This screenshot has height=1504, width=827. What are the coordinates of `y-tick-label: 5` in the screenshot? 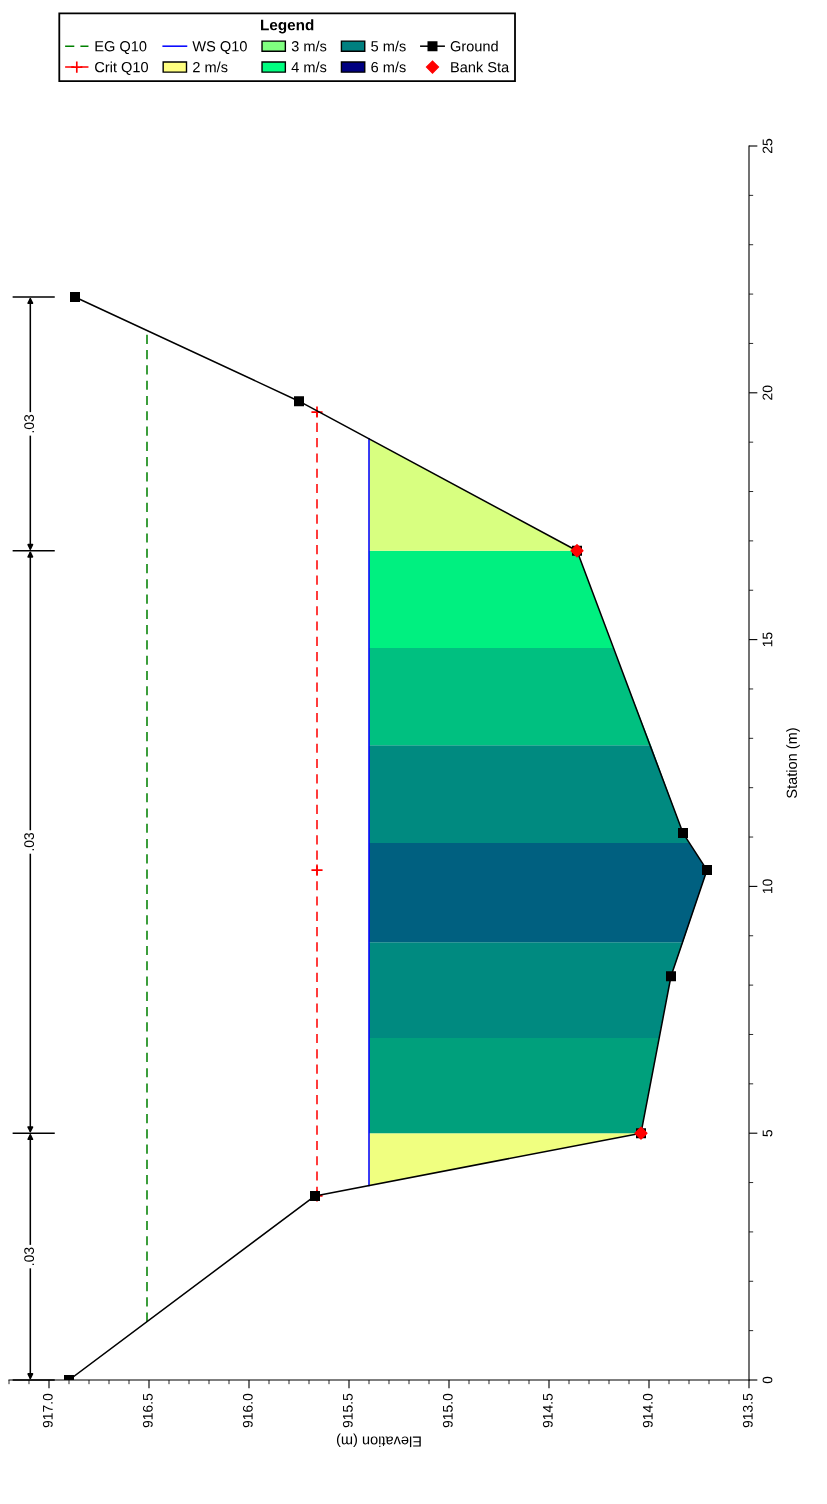 It's located at (767, 1133).